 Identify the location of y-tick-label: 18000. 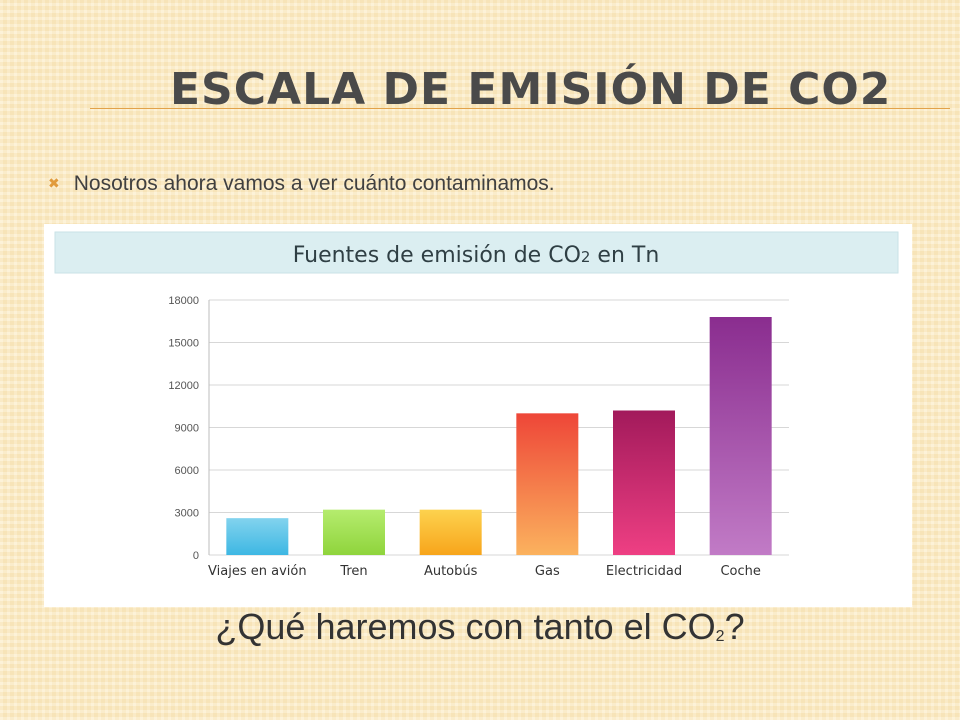
(183, 301).